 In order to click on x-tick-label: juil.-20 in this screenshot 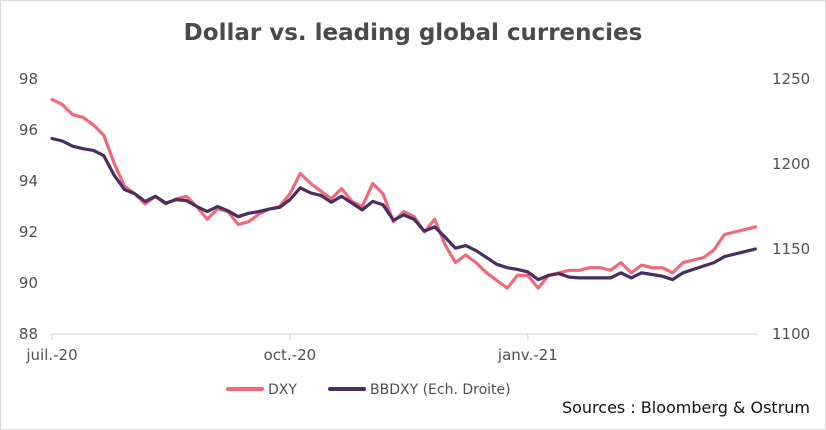, I will do `click(51, 355)`.